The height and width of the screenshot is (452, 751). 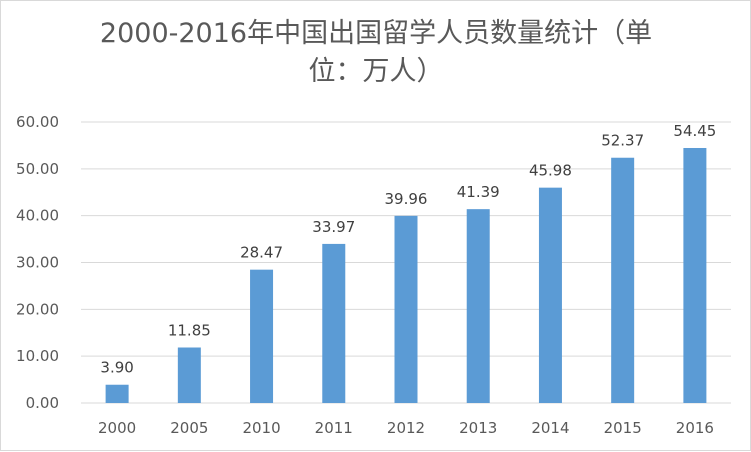 What do you see at coordinates (333, 227) in the screenshot?
I see `data-label: 33.97` at bounding box center [333, 227].